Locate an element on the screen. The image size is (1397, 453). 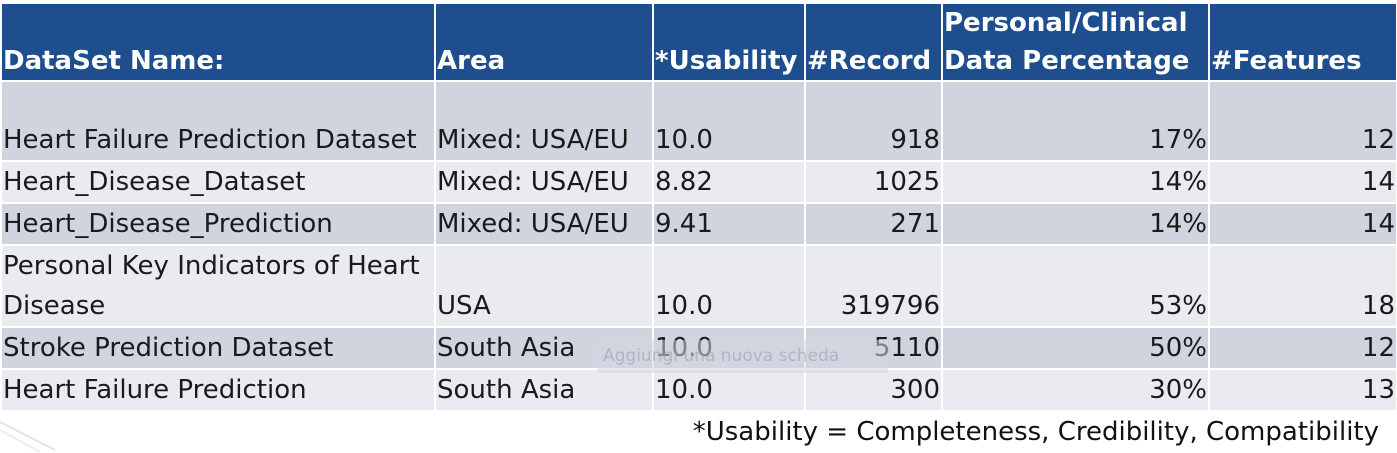
cell-record: 319796 is located at coordinates (873, 286).